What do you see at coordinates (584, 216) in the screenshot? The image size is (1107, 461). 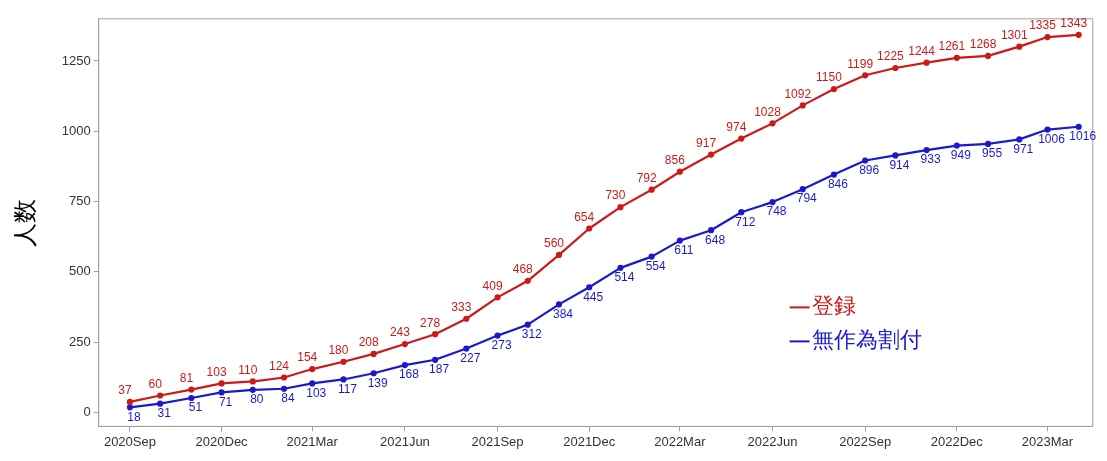 I see `data-label: 654` at bounding box center [584, 216].